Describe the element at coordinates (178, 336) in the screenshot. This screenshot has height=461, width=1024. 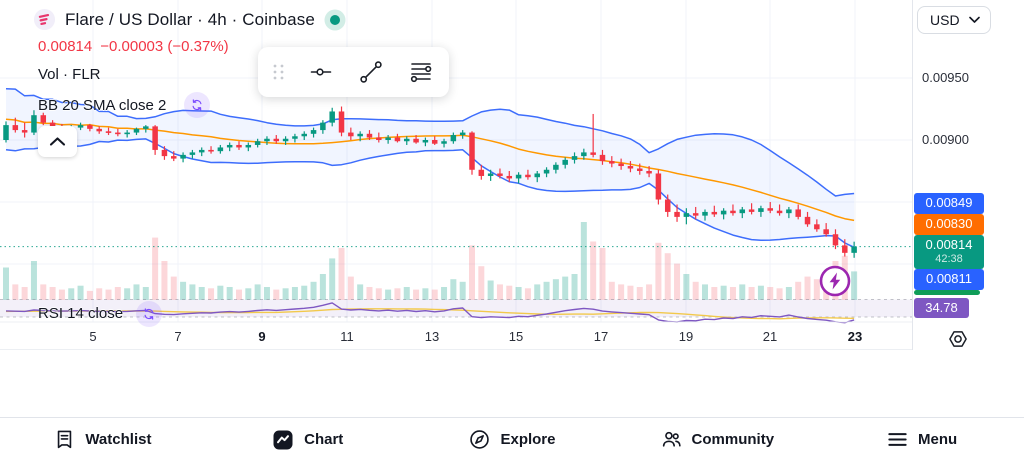
I see `time-axis-label: 7` at that location.